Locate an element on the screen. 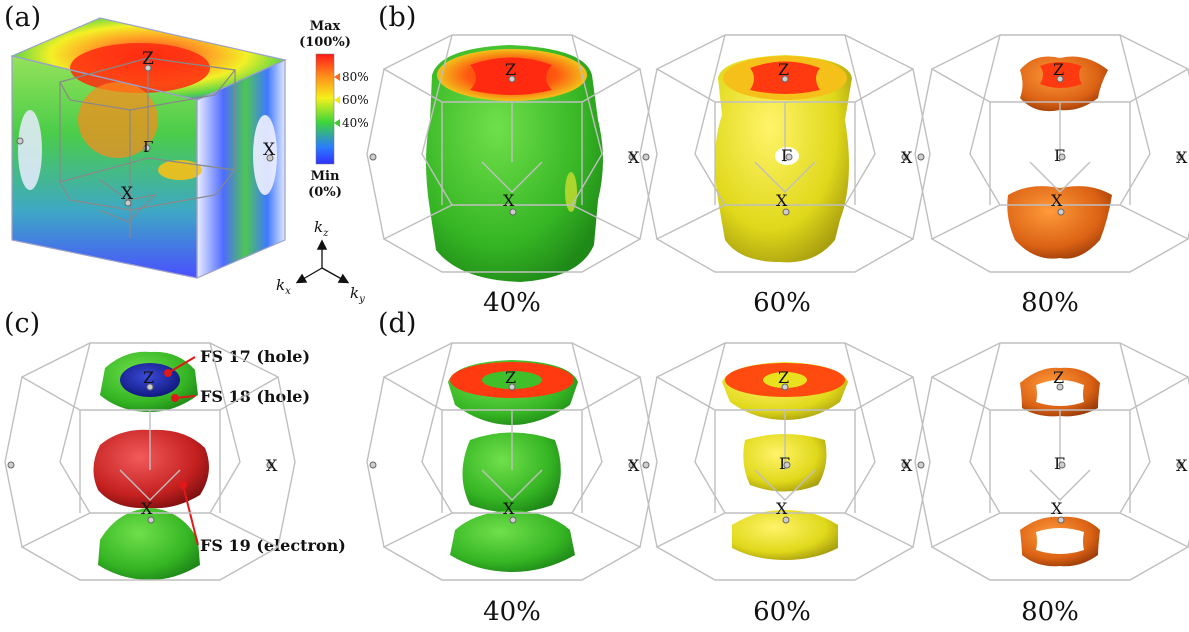 The image size is (1189, 632). point-z-label: Z is located at coordinates (148, 59).